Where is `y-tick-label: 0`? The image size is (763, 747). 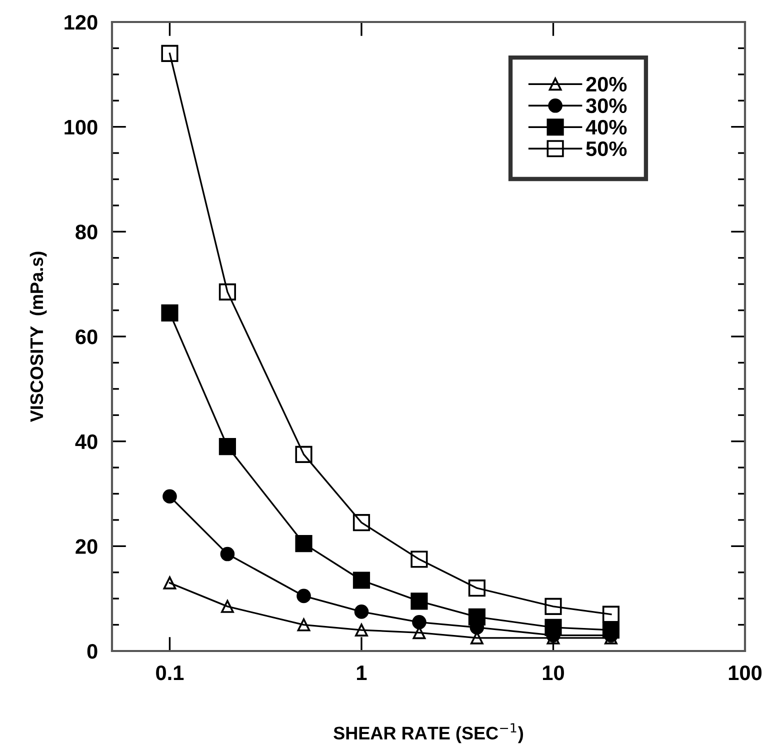
y-tick-label: 0 is located at coordinates (92, 651).